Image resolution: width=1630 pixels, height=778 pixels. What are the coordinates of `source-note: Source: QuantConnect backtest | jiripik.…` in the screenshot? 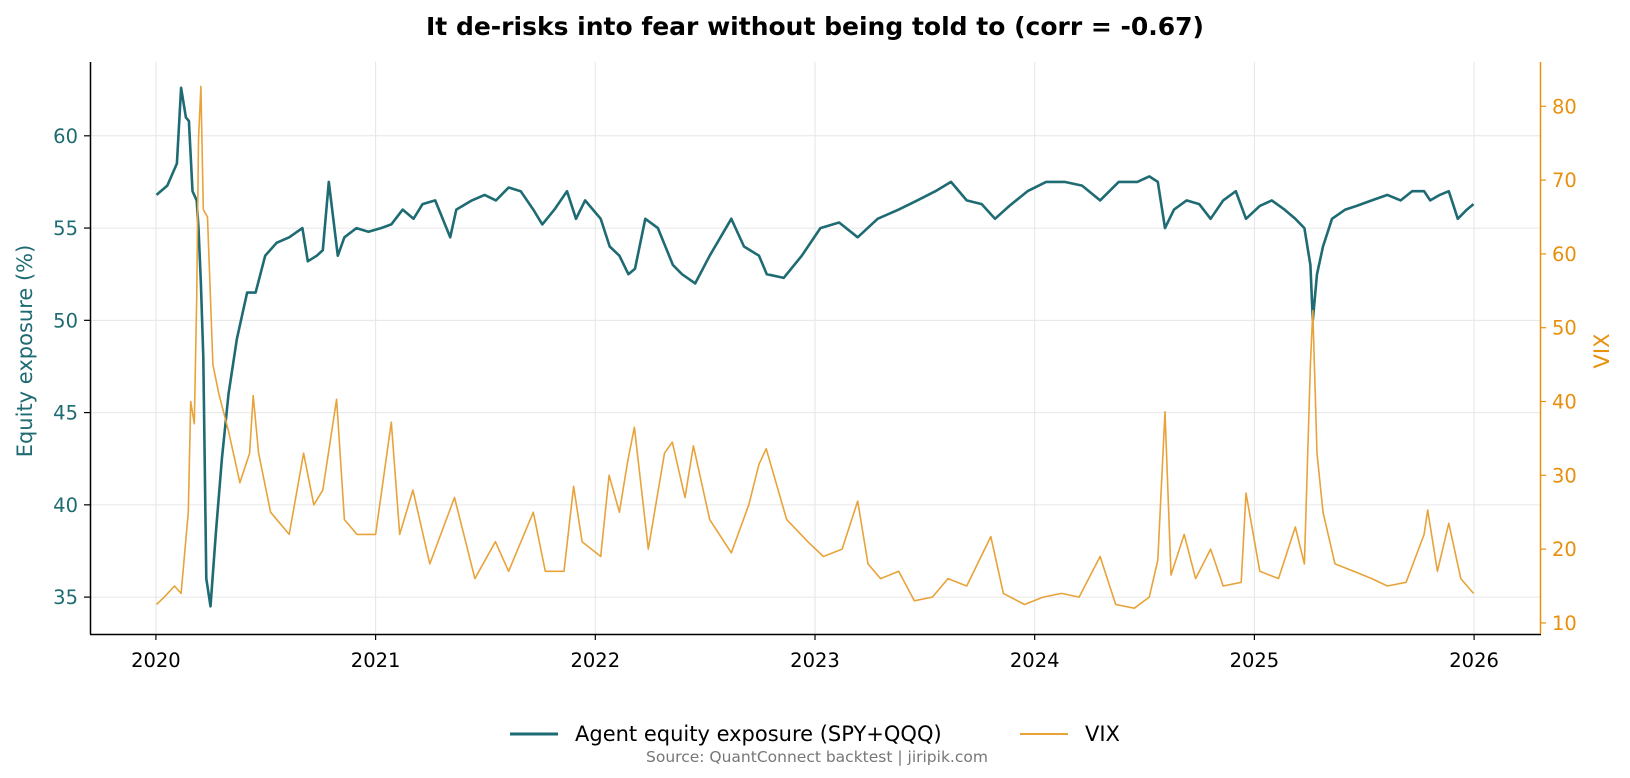 It's located at (817, 757).